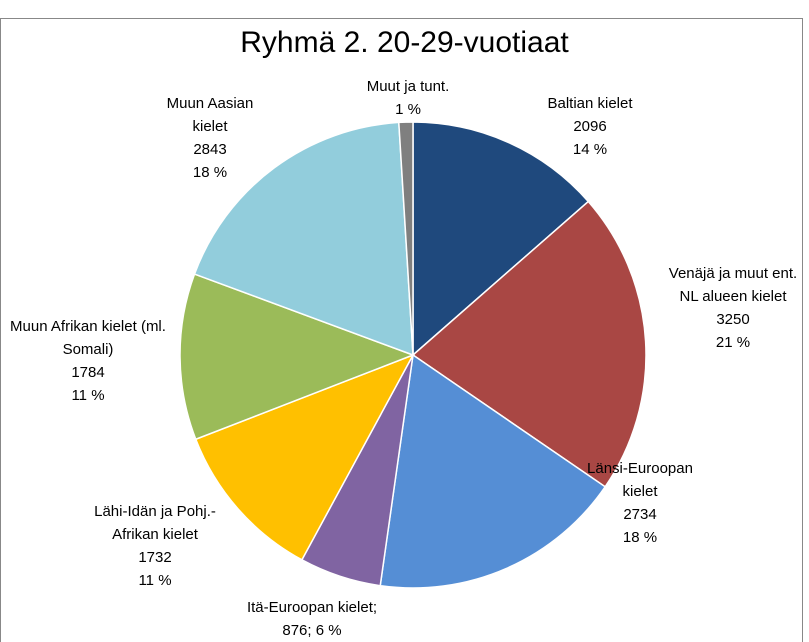 The width and height of the screenshot is (809, 642). I want to click on label-percent: 6 %, so click(328, 630).